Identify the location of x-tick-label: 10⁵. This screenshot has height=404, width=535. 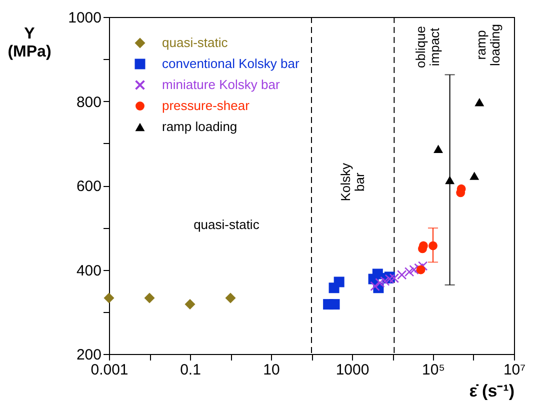
(433, 370).